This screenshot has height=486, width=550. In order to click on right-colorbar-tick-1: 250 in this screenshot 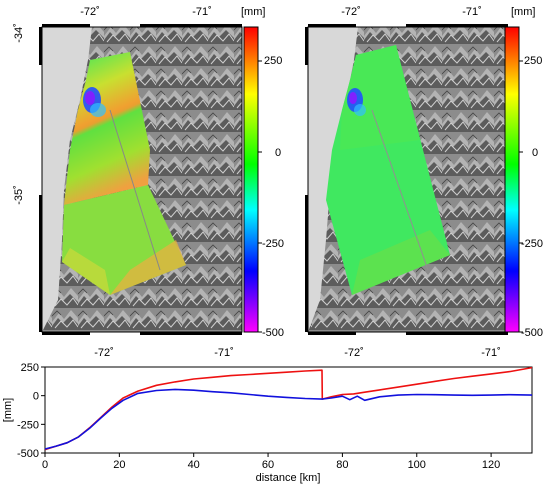, I will do `click(533, 61)`.